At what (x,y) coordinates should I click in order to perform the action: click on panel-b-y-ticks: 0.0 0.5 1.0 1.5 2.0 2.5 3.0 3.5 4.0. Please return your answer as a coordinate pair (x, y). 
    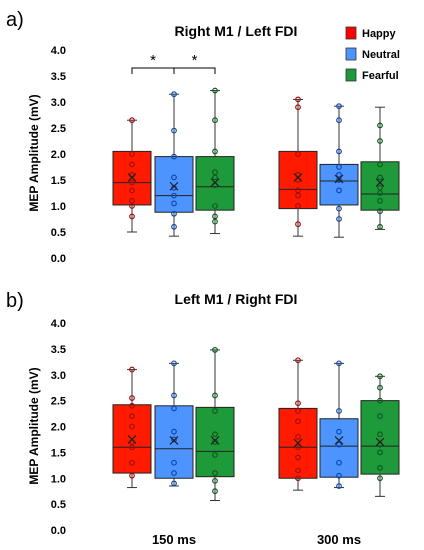
    Looking at the image, I should click on (58, 427).